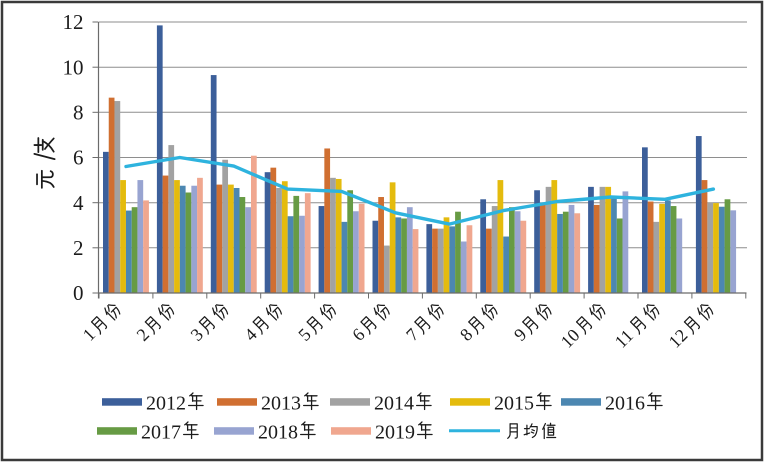 This screenshot has width=764, height=467. What do you see at coordinates (73, 67) in the screenshot?
I see `svg-text: 10` at bounding box center [73, 67].